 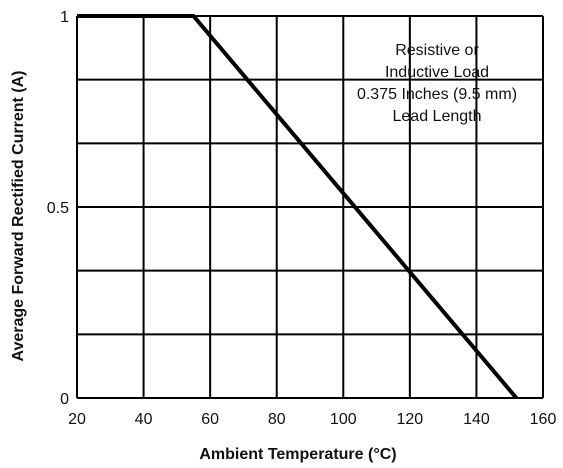 I want to click on annotation-line: 0.375 Inches (9.5 mm), so click(x=437, y=94).